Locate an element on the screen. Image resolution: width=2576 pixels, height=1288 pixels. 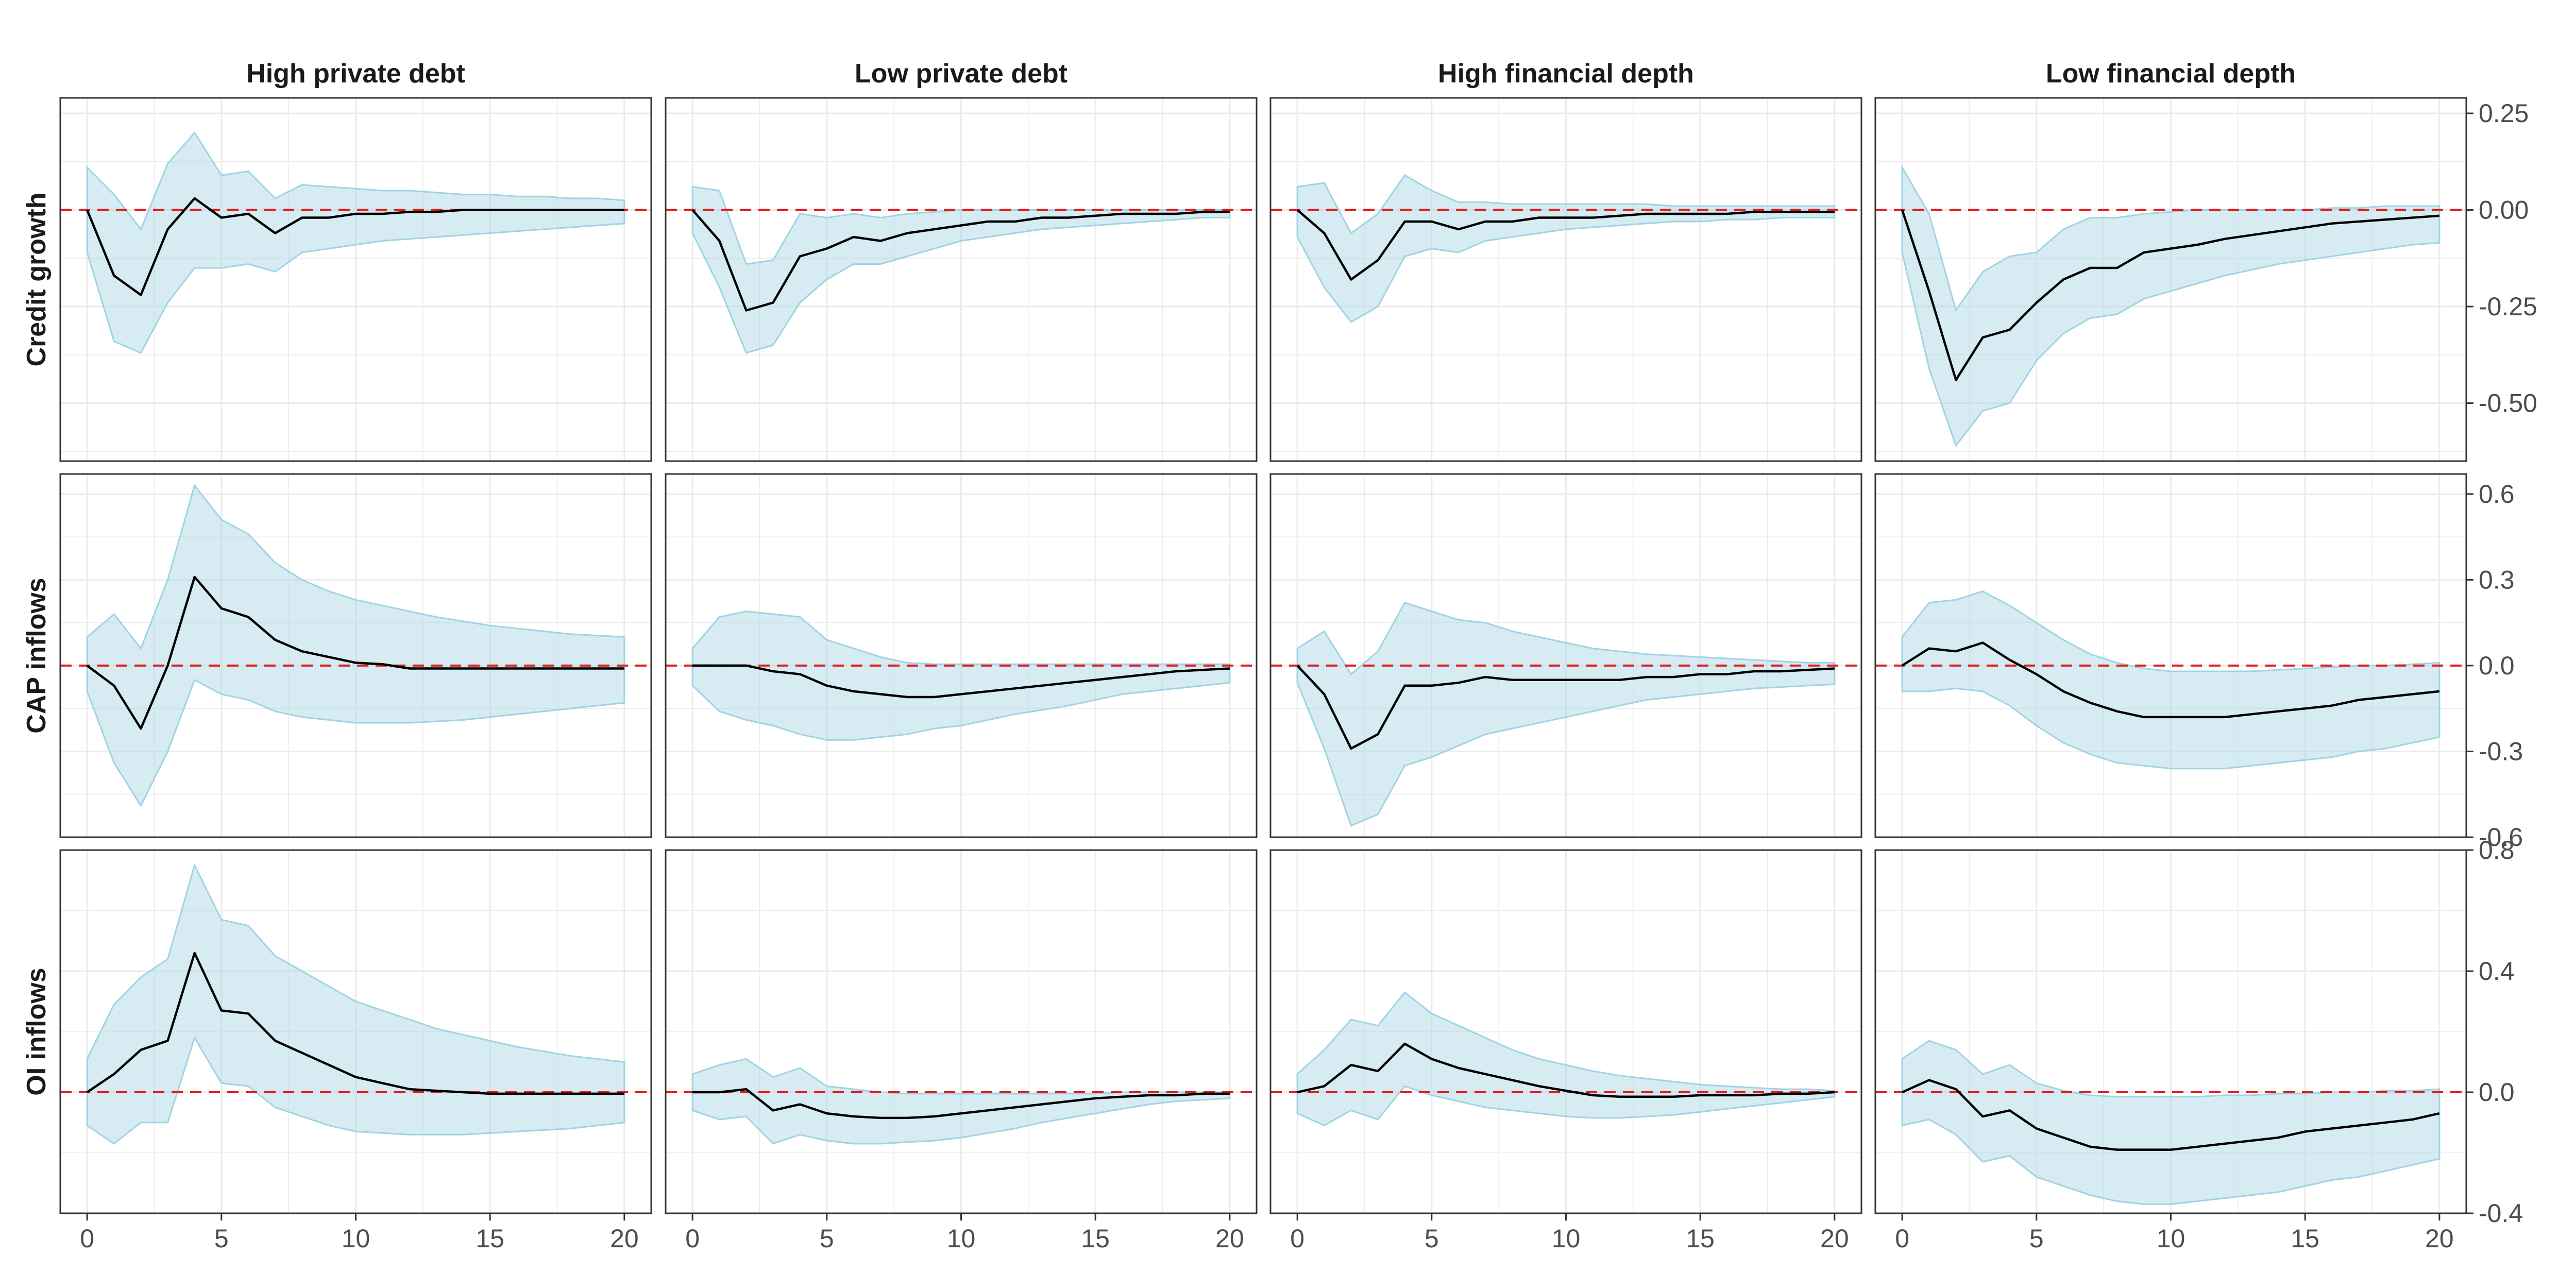
y-tick-label: 0.00 is located at coordinates (2504, 210).